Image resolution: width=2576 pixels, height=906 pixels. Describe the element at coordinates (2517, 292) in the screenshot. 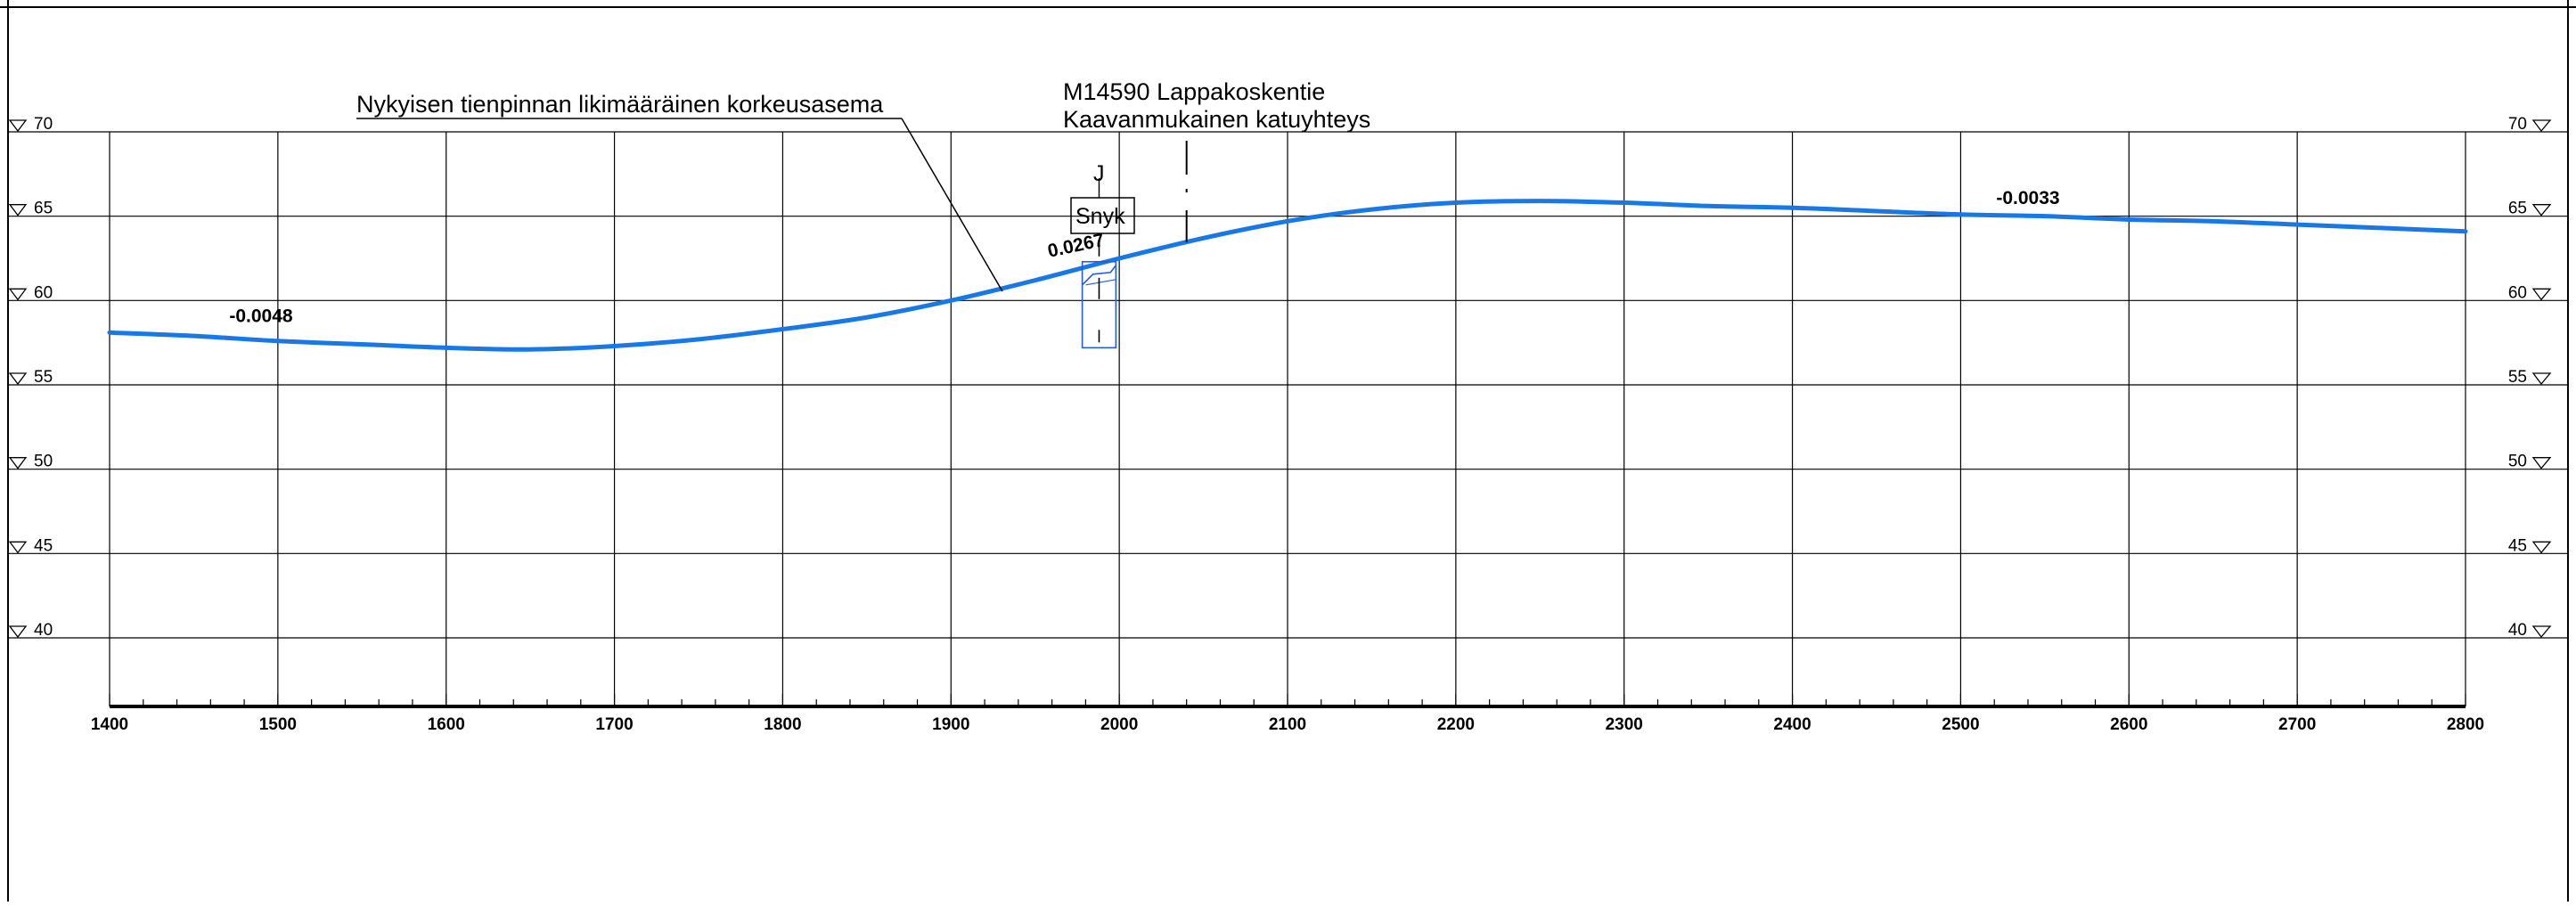

I see `elev-label-right: 60` at that location.